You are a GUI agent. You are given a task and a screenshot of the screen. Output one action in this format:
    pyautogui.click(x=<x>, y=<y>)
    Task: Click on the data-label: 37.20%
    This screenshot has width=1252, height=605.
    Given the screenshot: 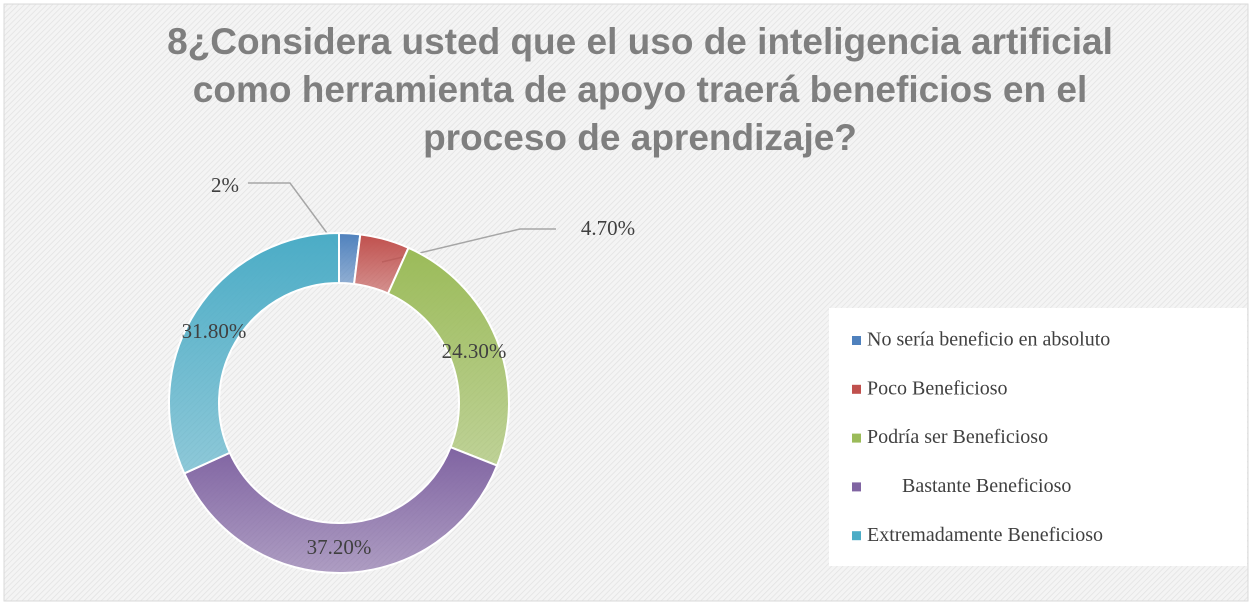 What is the action you would take?
    pyautogui.click(x=339, y=547)
    